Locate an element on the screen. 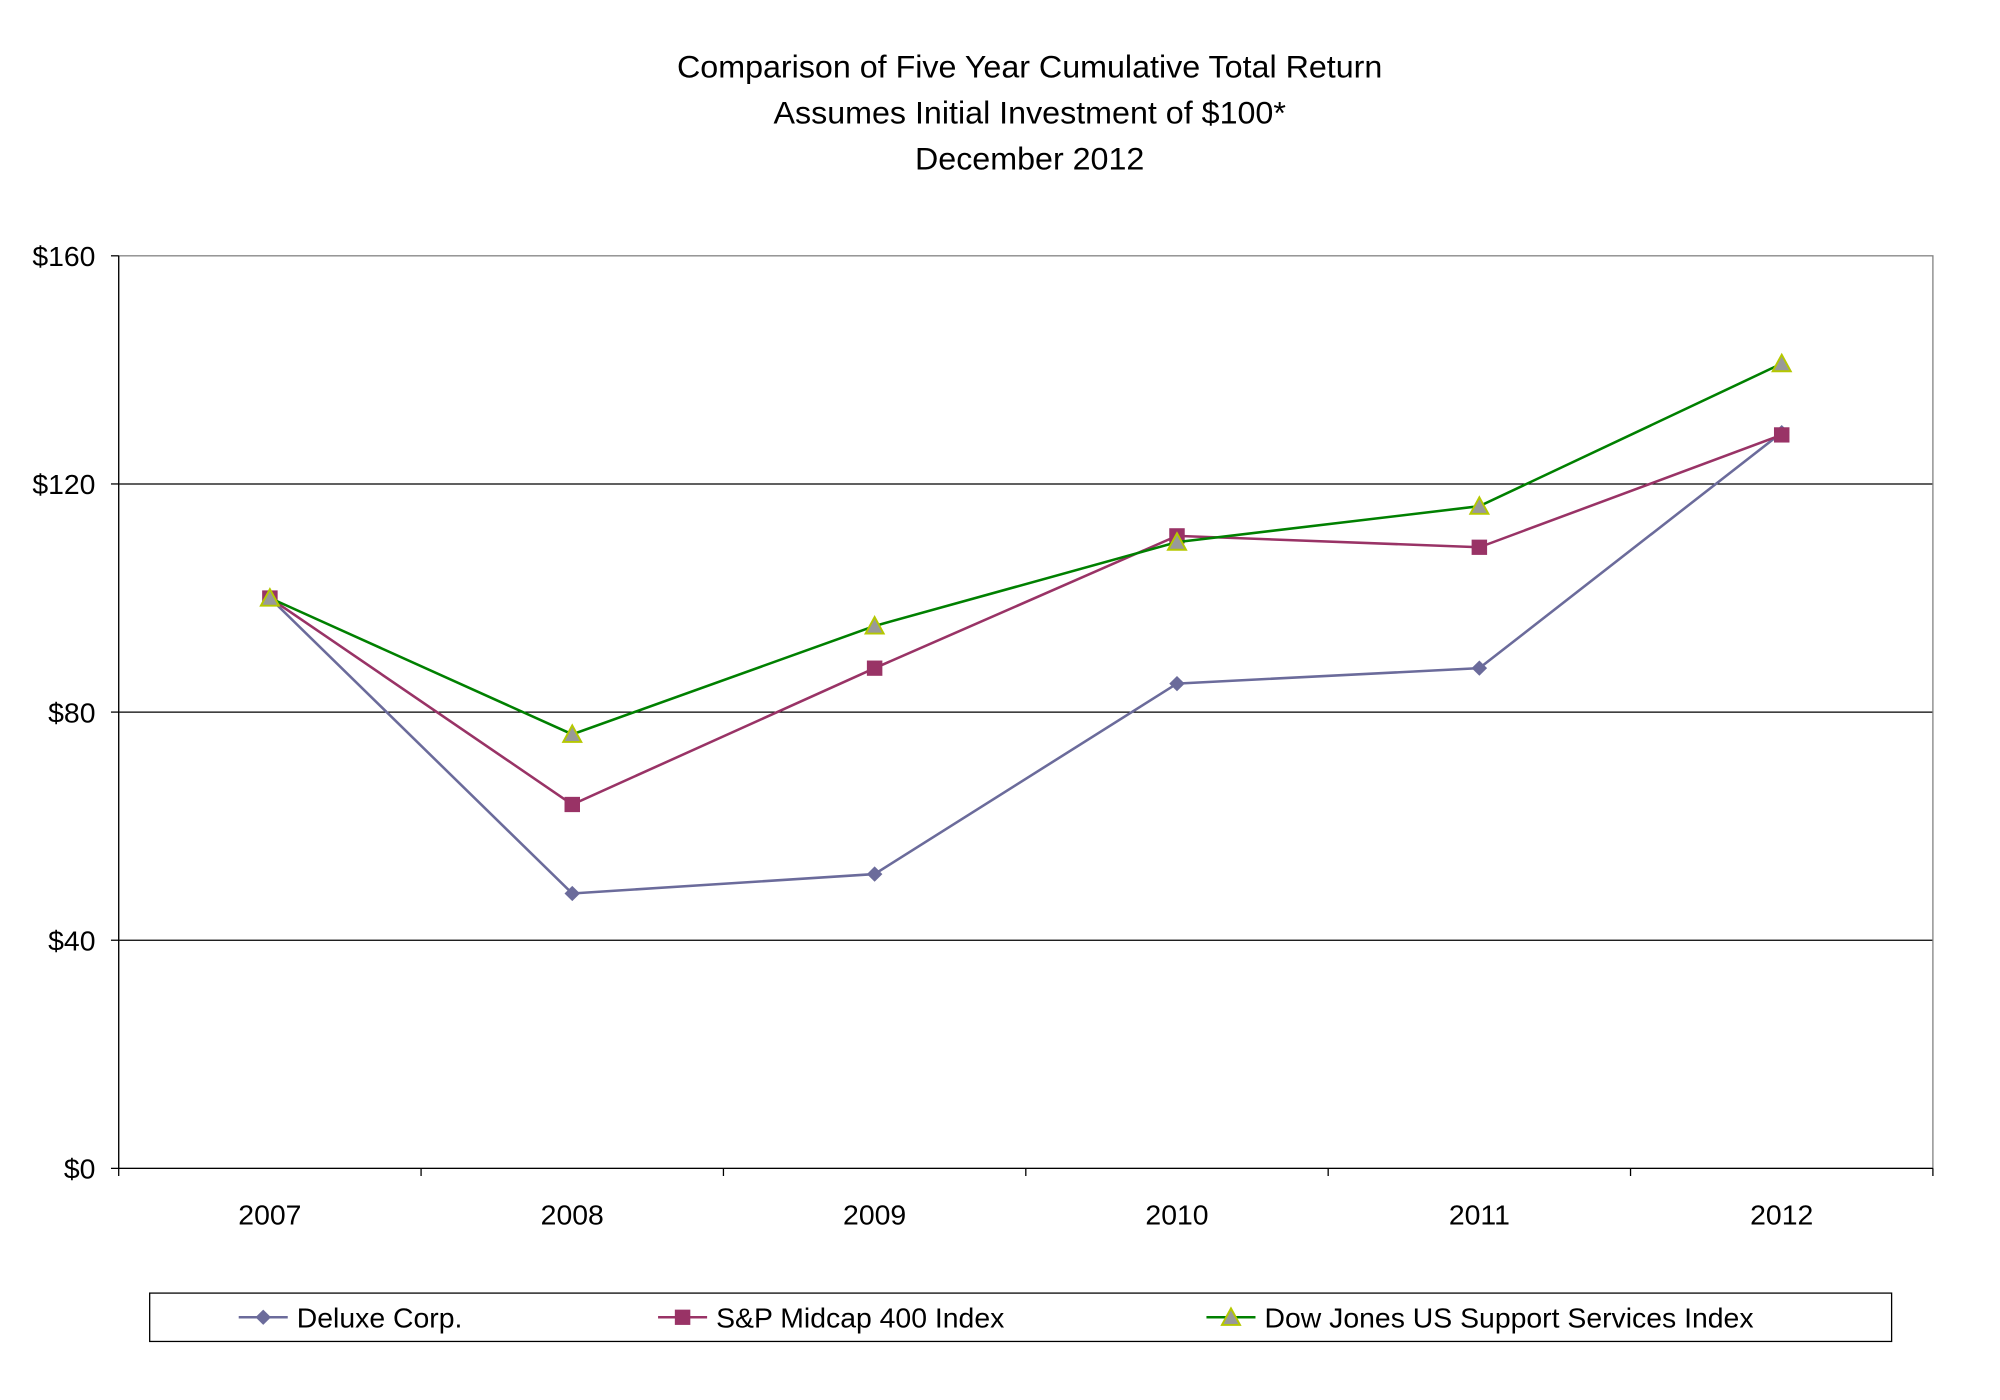 The width and height of the screenshot is (2000, 1400). legend-item-1: S&P Midcap 400 Index is located at coordinates (831, 1318).